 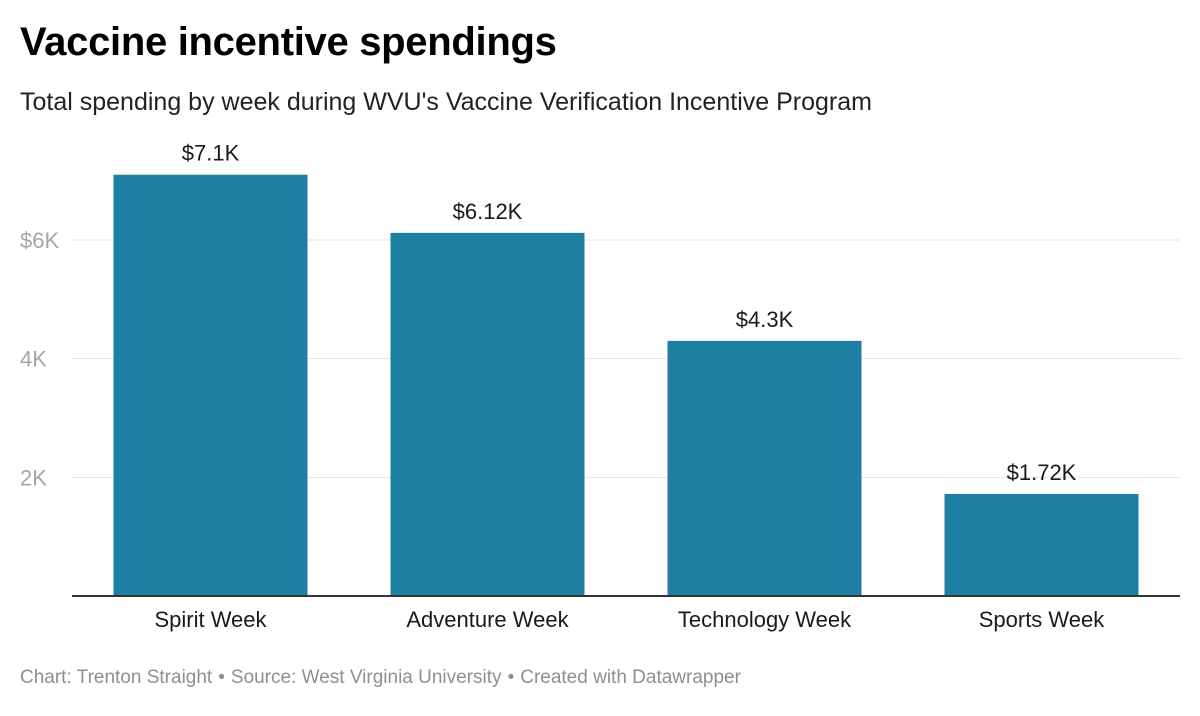 What do you see at coordinates (211, 153) in the screenshot?
I see `bar-value-label: $7.1K` at bounding box center [211, 153].